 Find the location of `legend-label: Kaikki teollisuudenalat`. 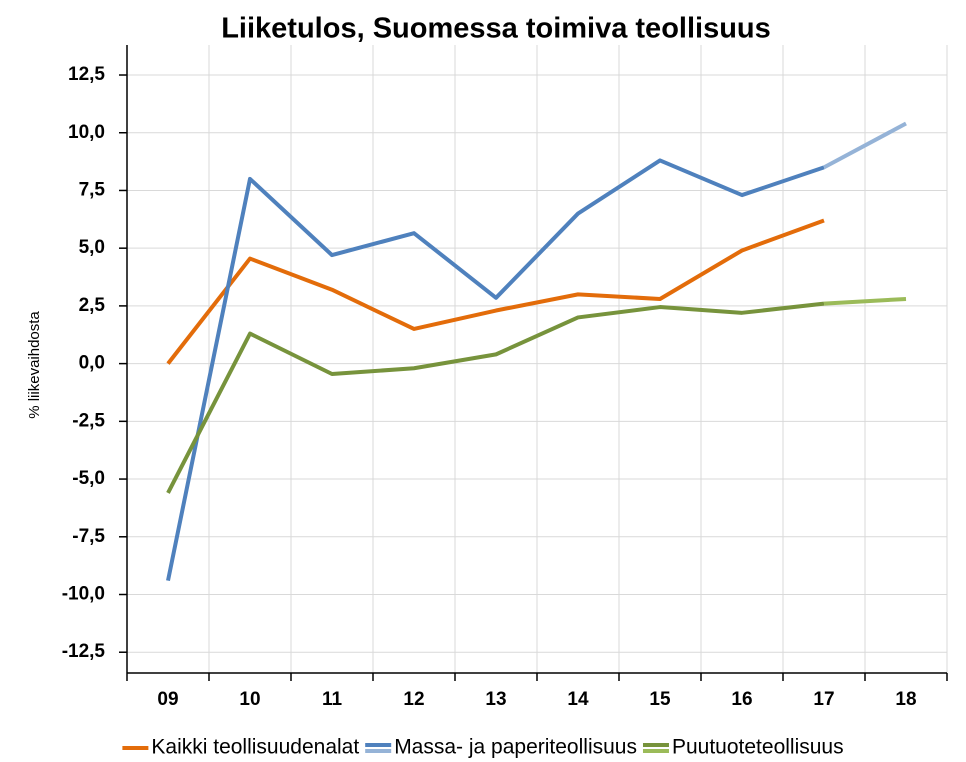

legend-label: Kaikki teollisuudenalat is located at coordinates (255, 747).